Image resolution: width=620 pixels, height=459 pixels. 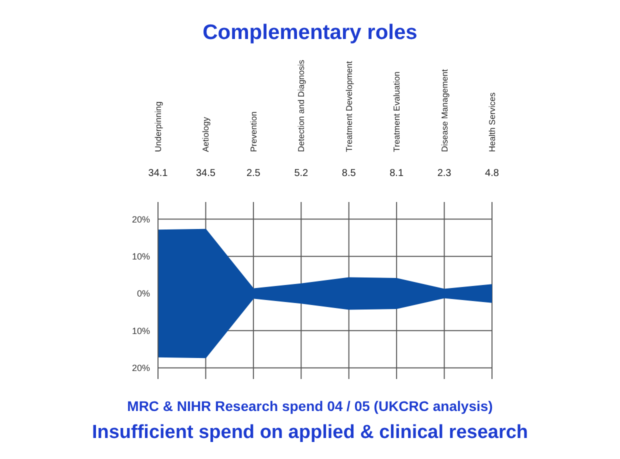 I want to click on x-tick-label: Aetiology, so click(x=205, y=134).